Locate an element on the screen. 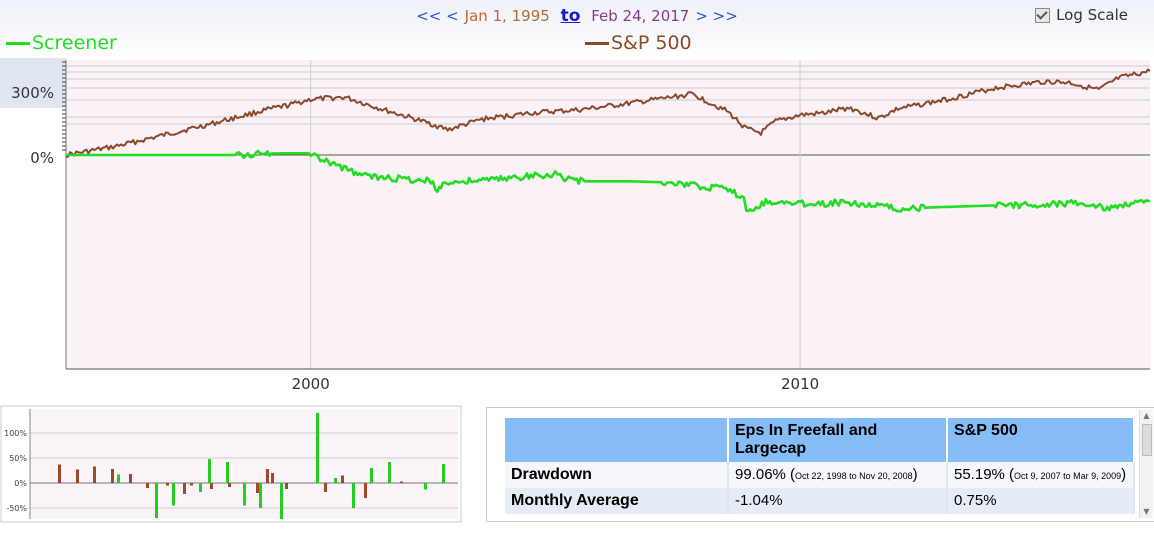 This screenshot has height=544, width=1154. y-tick-label: 300% is located at coordinates (32, 93).